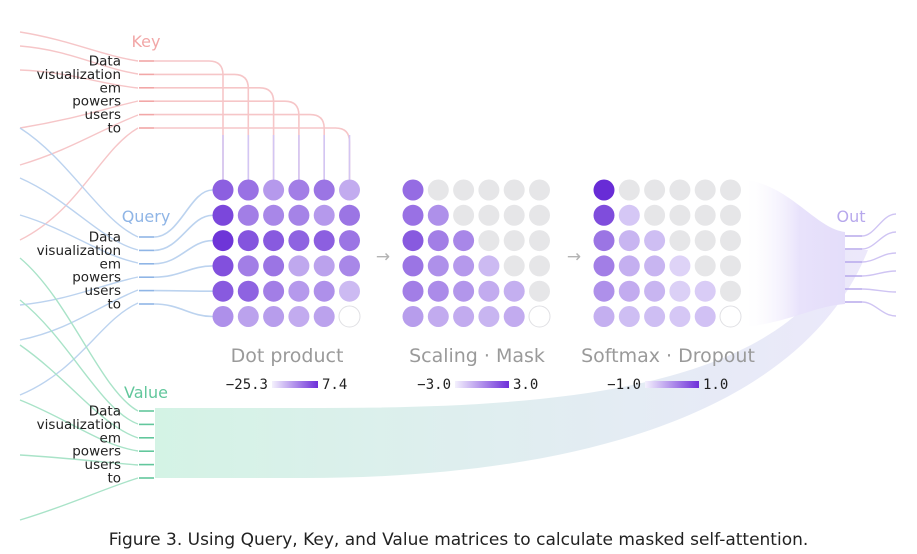 The image size is (917, 554). I want to click on output-flow-band, so click(795, 253).